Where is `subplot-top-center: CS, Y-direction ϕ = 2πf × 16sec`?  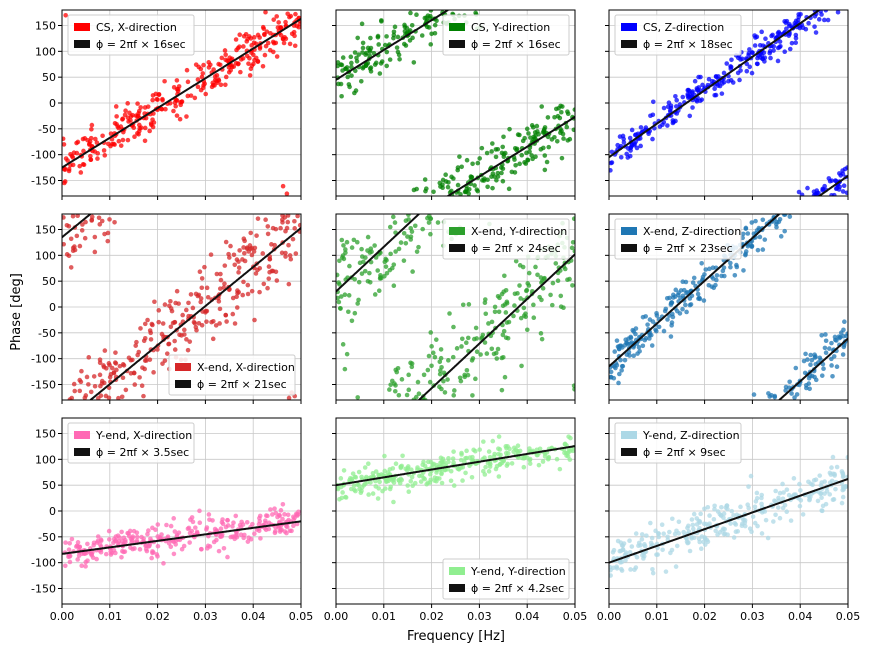
subplot-top-center: CS, Y-direction ϕ = 2πf × 16sec is located at coordinates (454, 104).